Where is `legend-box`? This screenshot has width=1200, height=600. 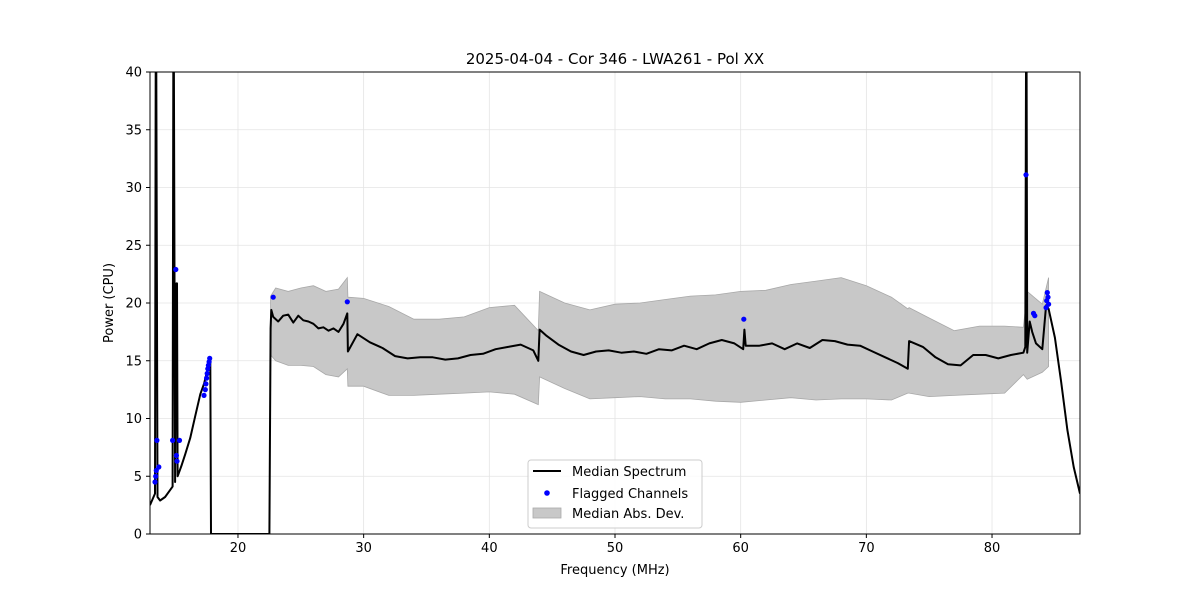
legend-box is located at coordinates (615, 494).